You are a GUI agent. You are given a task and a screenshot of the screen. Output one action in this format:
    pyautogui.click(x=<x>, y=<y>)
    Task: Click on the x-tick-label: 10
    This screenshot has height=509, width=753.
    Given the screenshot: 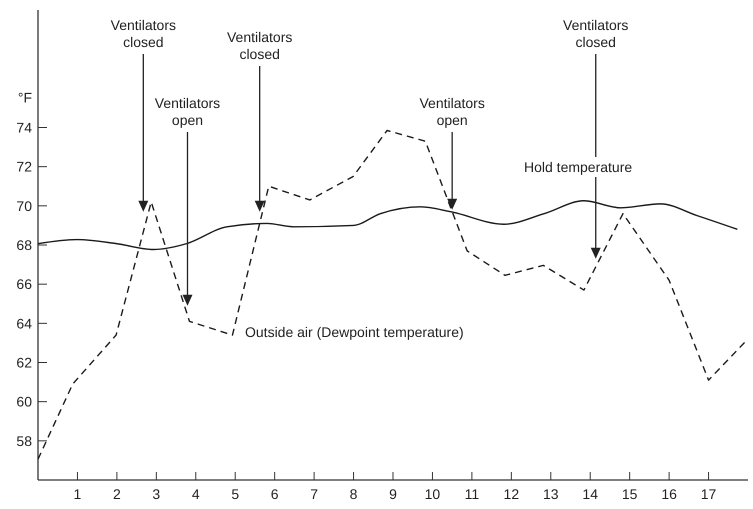 What is the action you would take?
    pyautogui.click(x=432, y=494)
    